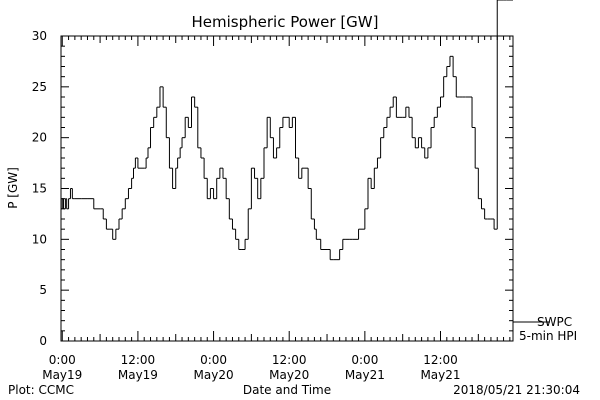 The height and width of the screenshot is (400, 600). I want to click on x-axis-label: Date and Time, so click(287, 390).